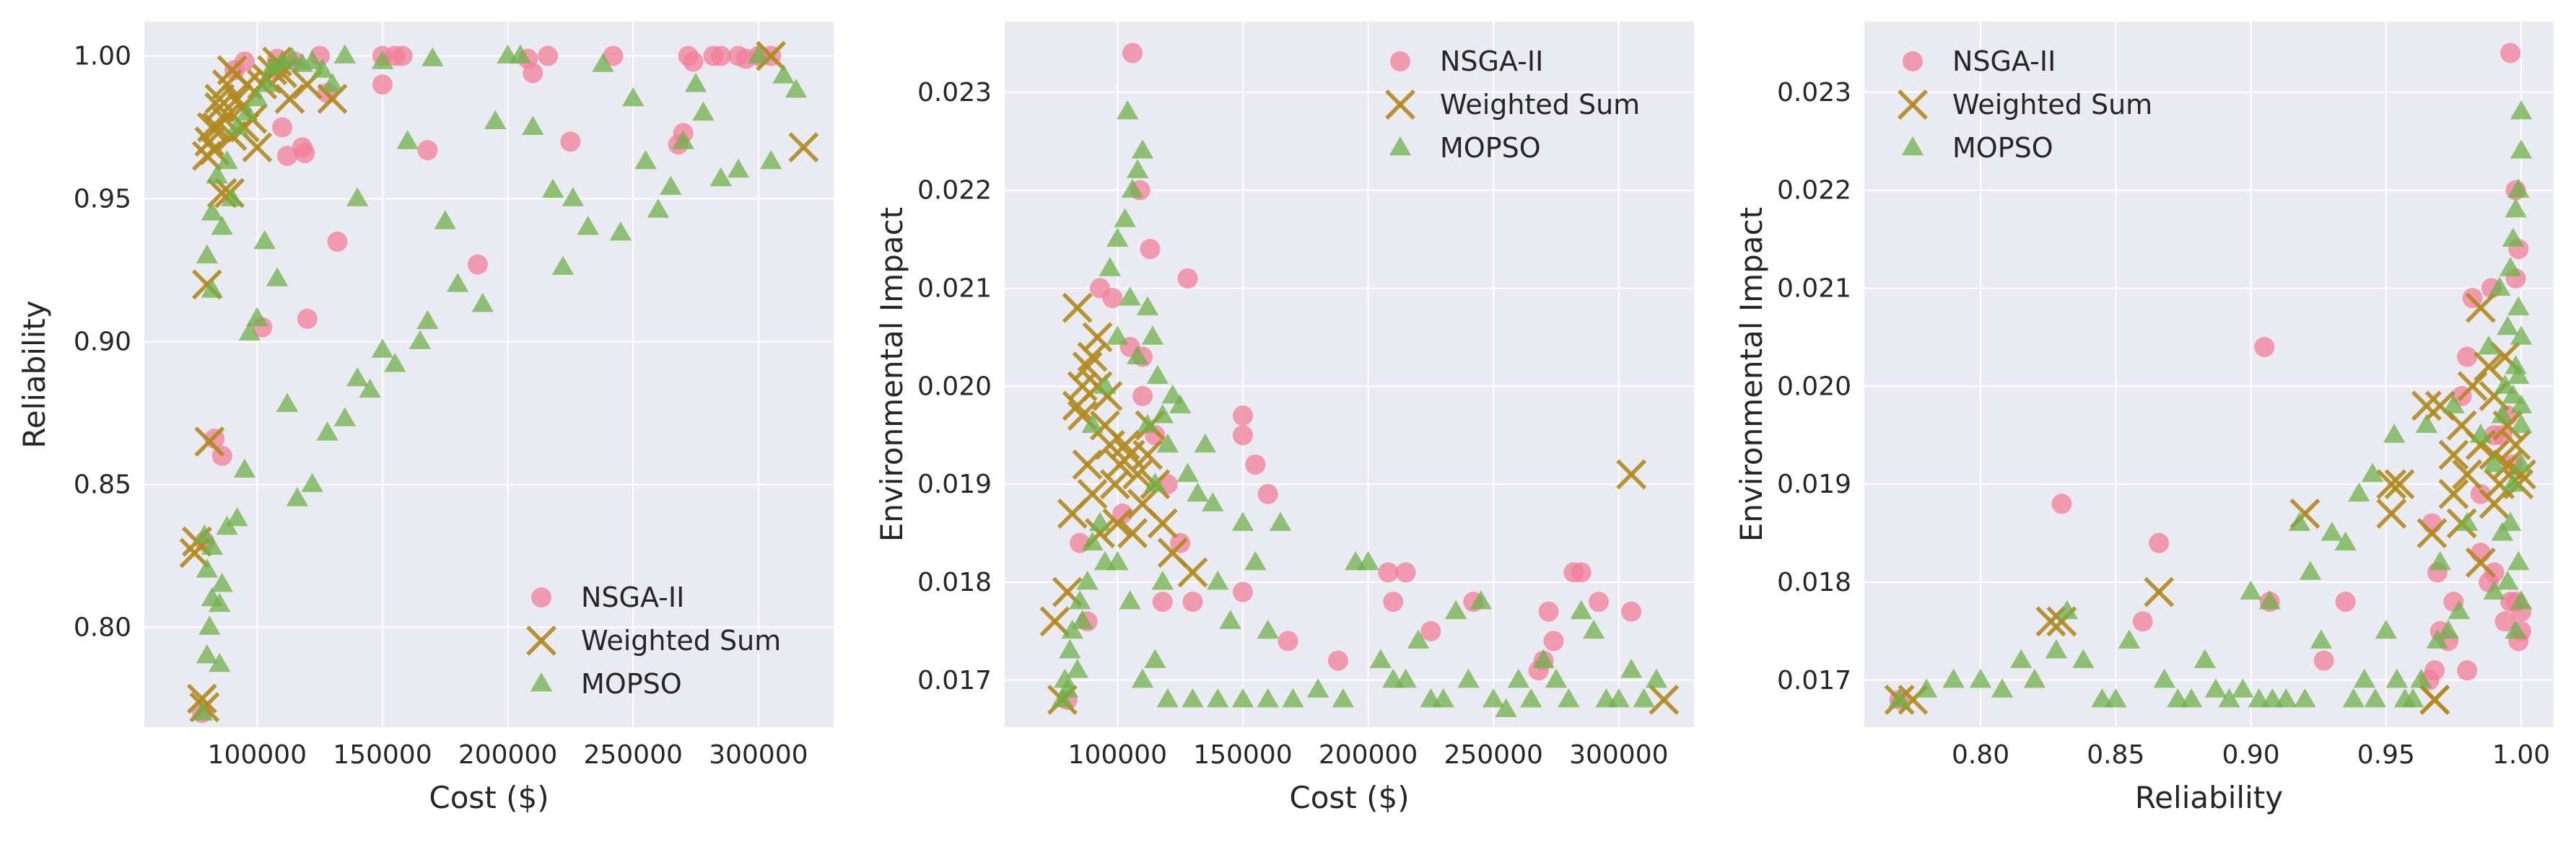  Describe the element at coordinates (2025, 105) in the screenshot. I see `legend: NSGA-II Weighted Sum MOPSO` at that location.